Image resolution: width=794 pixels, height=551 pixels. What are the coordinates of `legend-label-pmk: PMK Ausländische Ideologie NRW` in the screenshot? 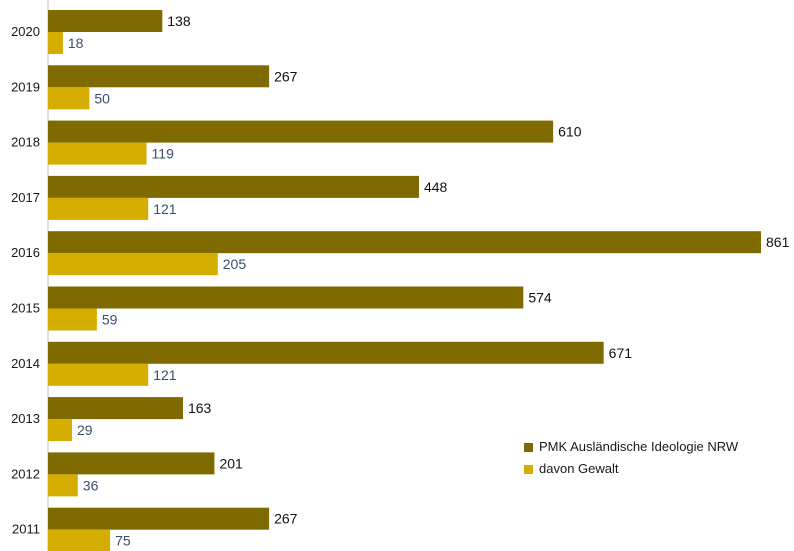 It's located at (639, 446).